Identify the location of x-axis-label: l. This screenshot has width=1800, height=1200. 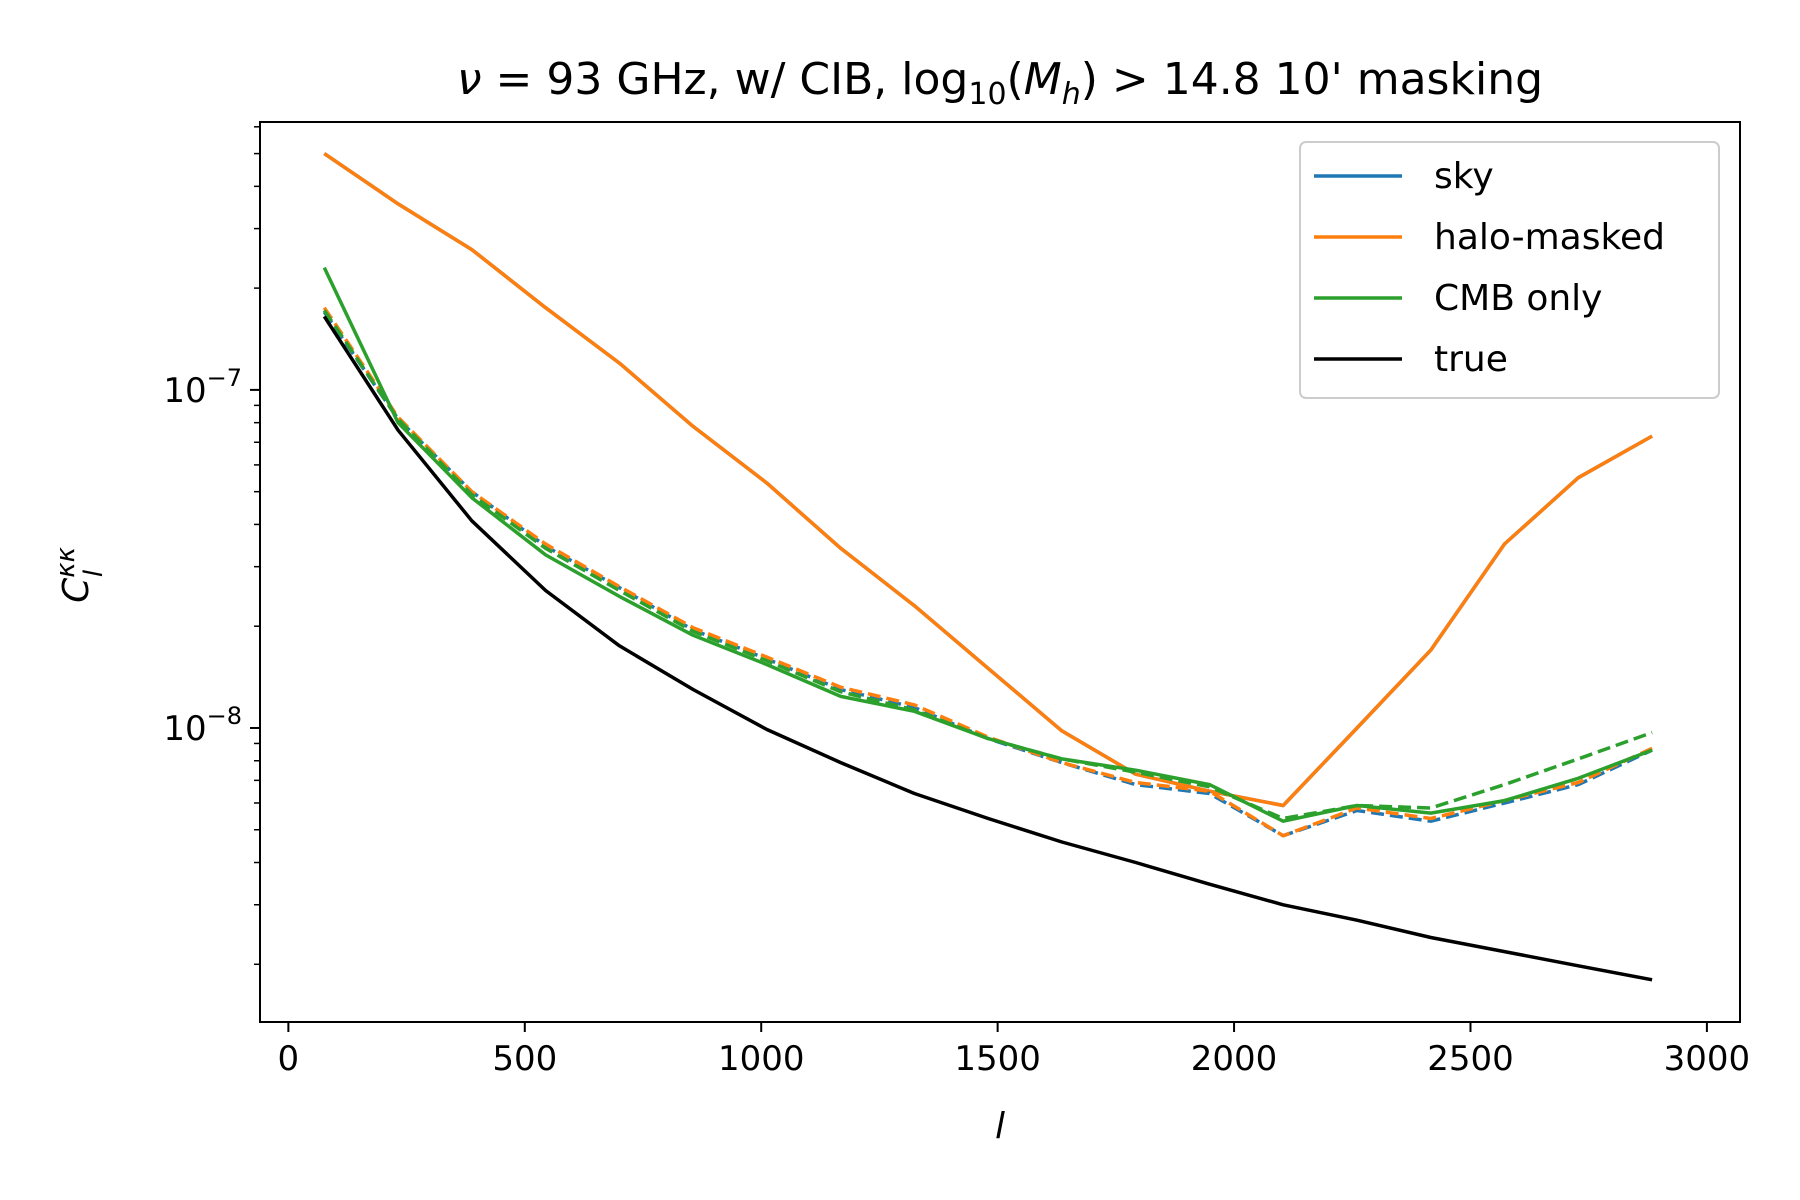
(1000, 1126).